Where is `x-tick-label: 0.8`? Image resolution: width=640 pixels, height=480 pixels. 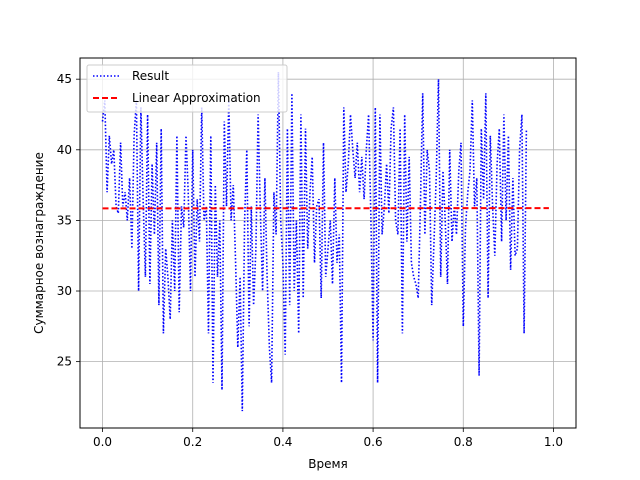 x-tick-label: 0.8 is located at coordinates (463, 442).